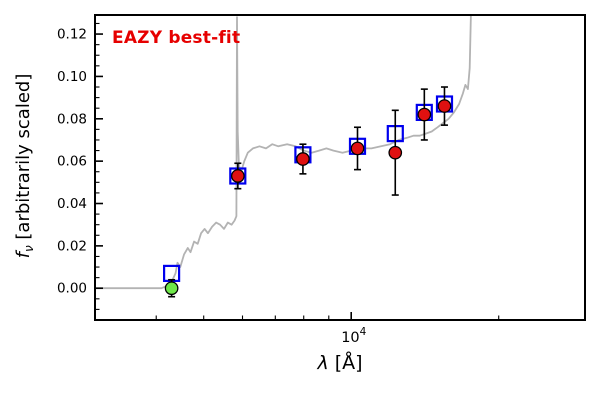 This screenshot has height=400, width=600. I want to click on y-axis-label: fν [arbitrarily scaled], so click(26, 166).